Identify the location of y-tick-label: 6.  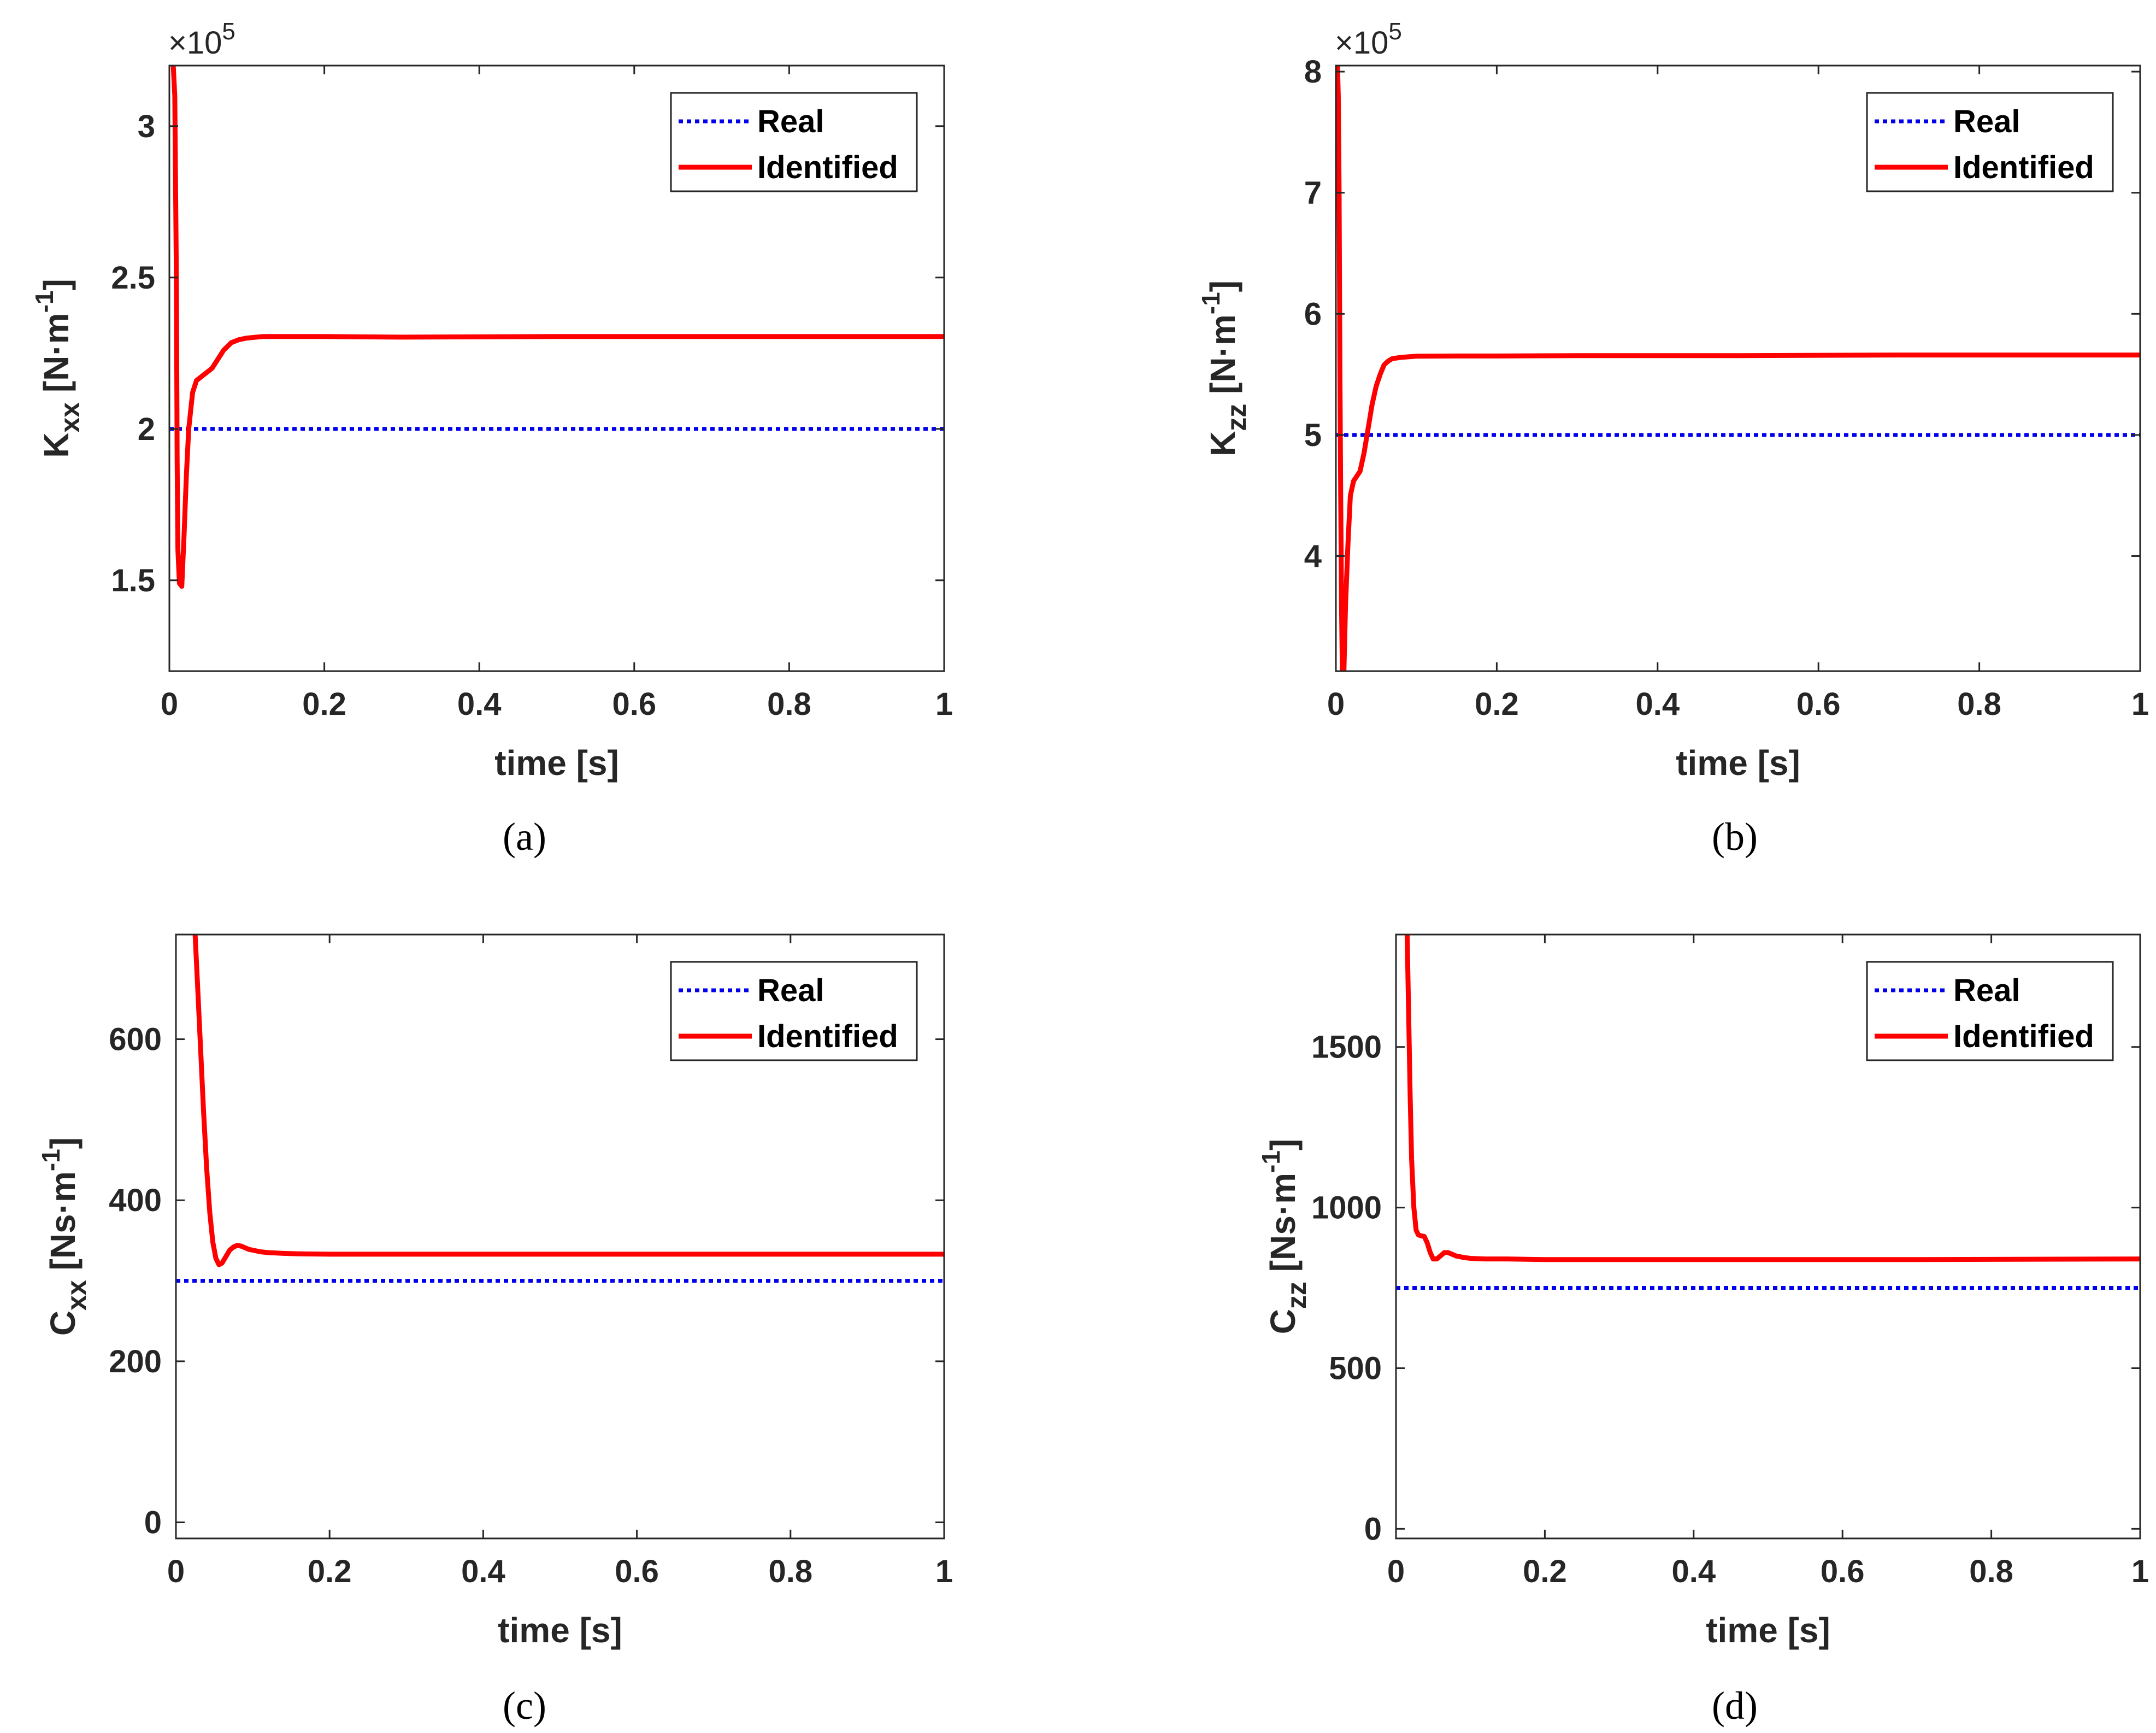
(1313, 314).